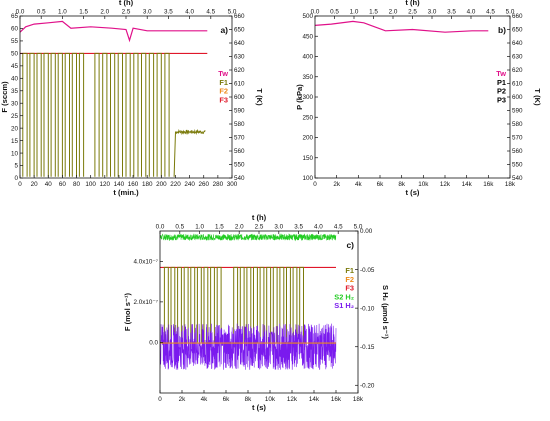 The width and height of the screenshot is (550, 421). I want to click on plot-area-a, so click(114, 98).